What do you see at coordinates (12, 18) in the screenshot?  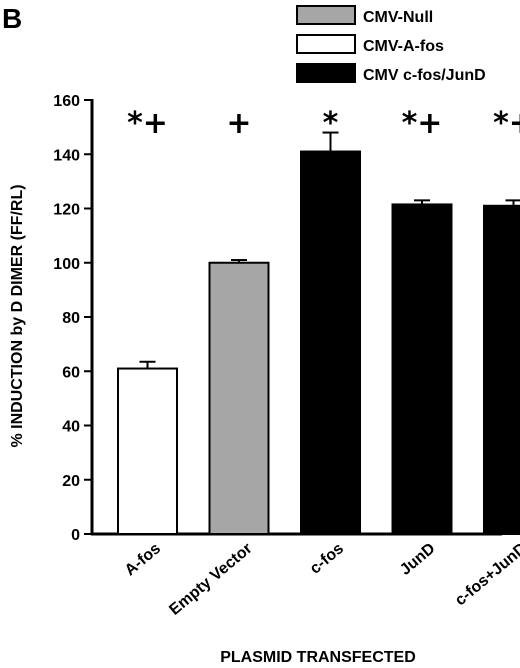 I see `panel-label: B` at bounding box center [12, 18].